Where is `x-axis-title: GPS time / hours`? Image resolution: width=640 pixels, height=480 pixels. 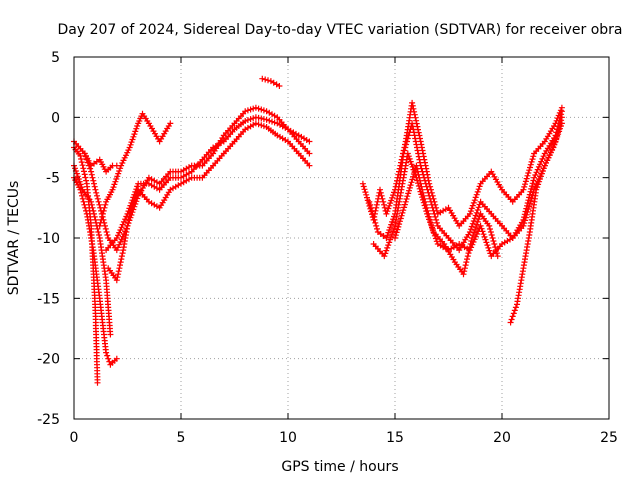 x-axis-title: GPS time / hours is located at coordinates (339, 467).